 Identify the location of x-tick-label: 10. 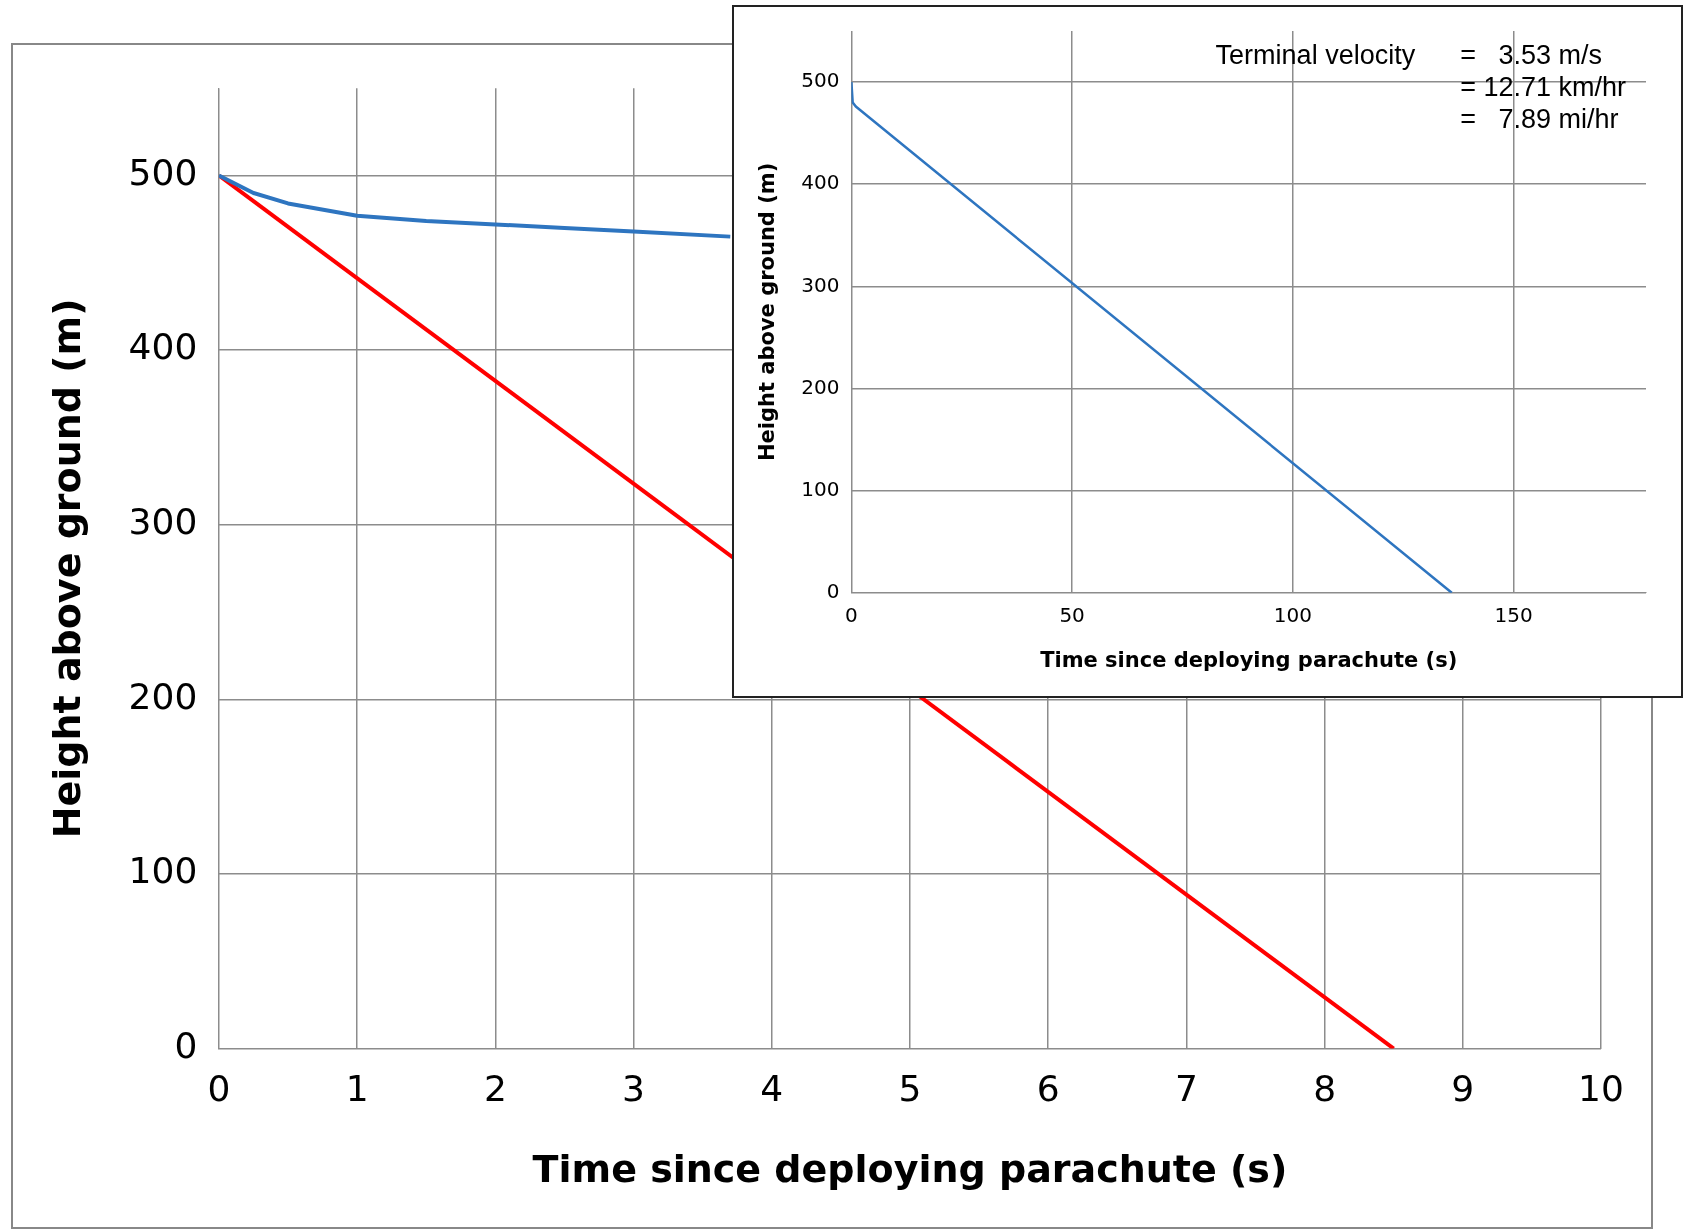
(1601, 1089).